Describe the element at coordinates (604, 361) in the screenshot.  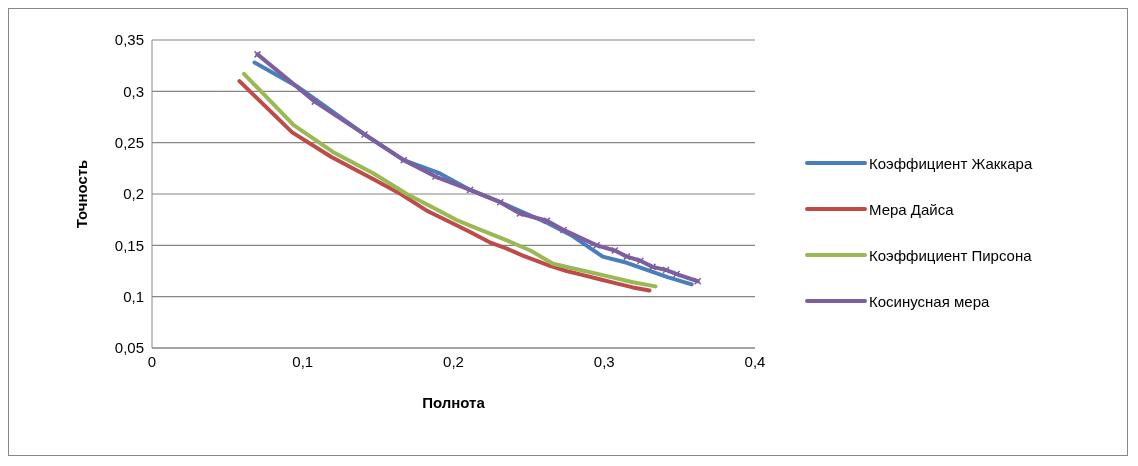
I see `x-tick-label: 0,3` at that location.